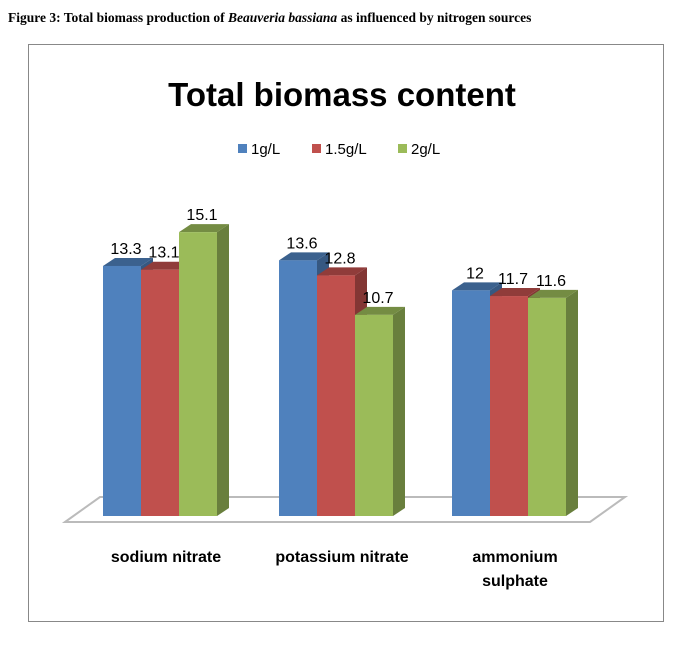 The height and width of the screenshot is (650, 685). What do you see at coordinates (342, 94) in the screenshot?
I see `chart-title: Total biomass content` at bounding box center [342, 94].